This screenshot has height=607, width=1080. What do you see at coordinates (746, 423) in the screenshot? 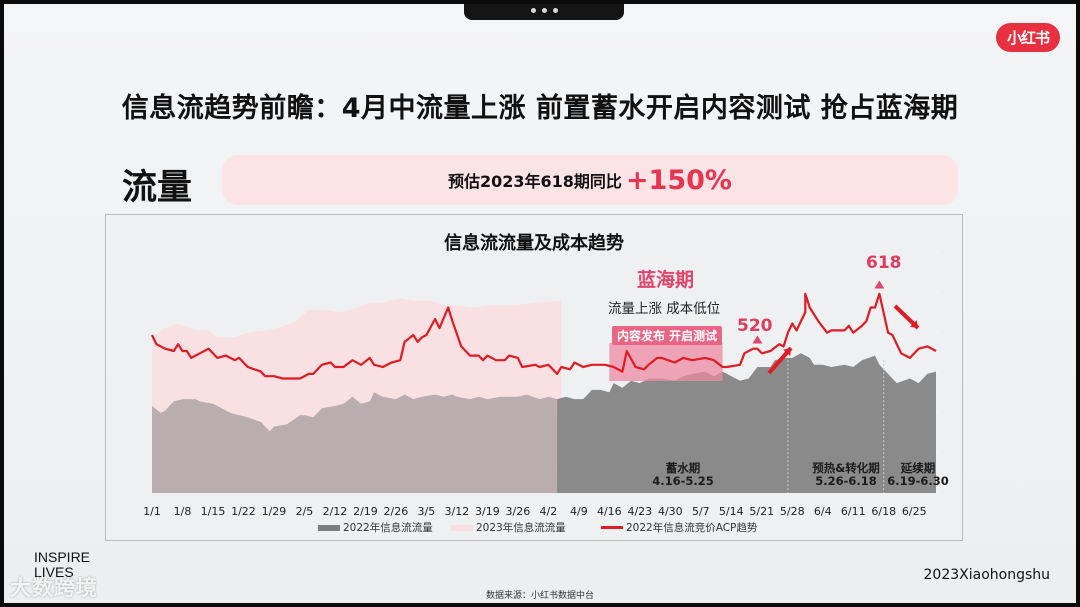
I see `area-2022-traffic` at bounding box center [746, 423].